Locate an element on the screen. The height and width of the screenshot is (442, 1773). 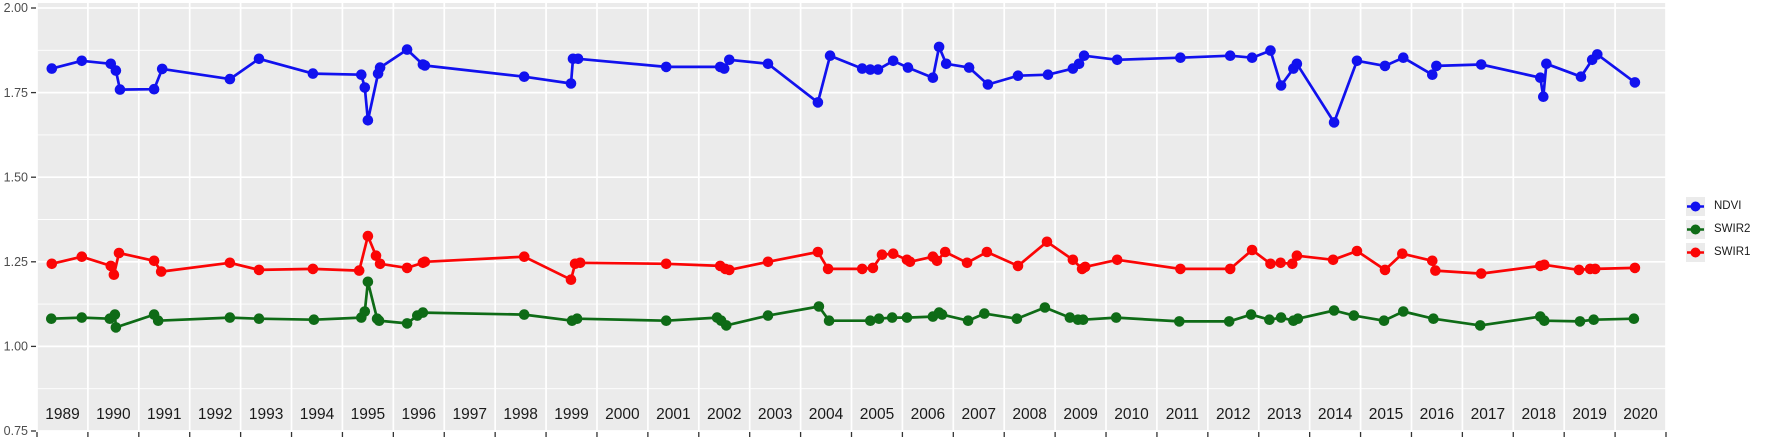
x-year-label: 2017 is located at coordinates (1488, 414).